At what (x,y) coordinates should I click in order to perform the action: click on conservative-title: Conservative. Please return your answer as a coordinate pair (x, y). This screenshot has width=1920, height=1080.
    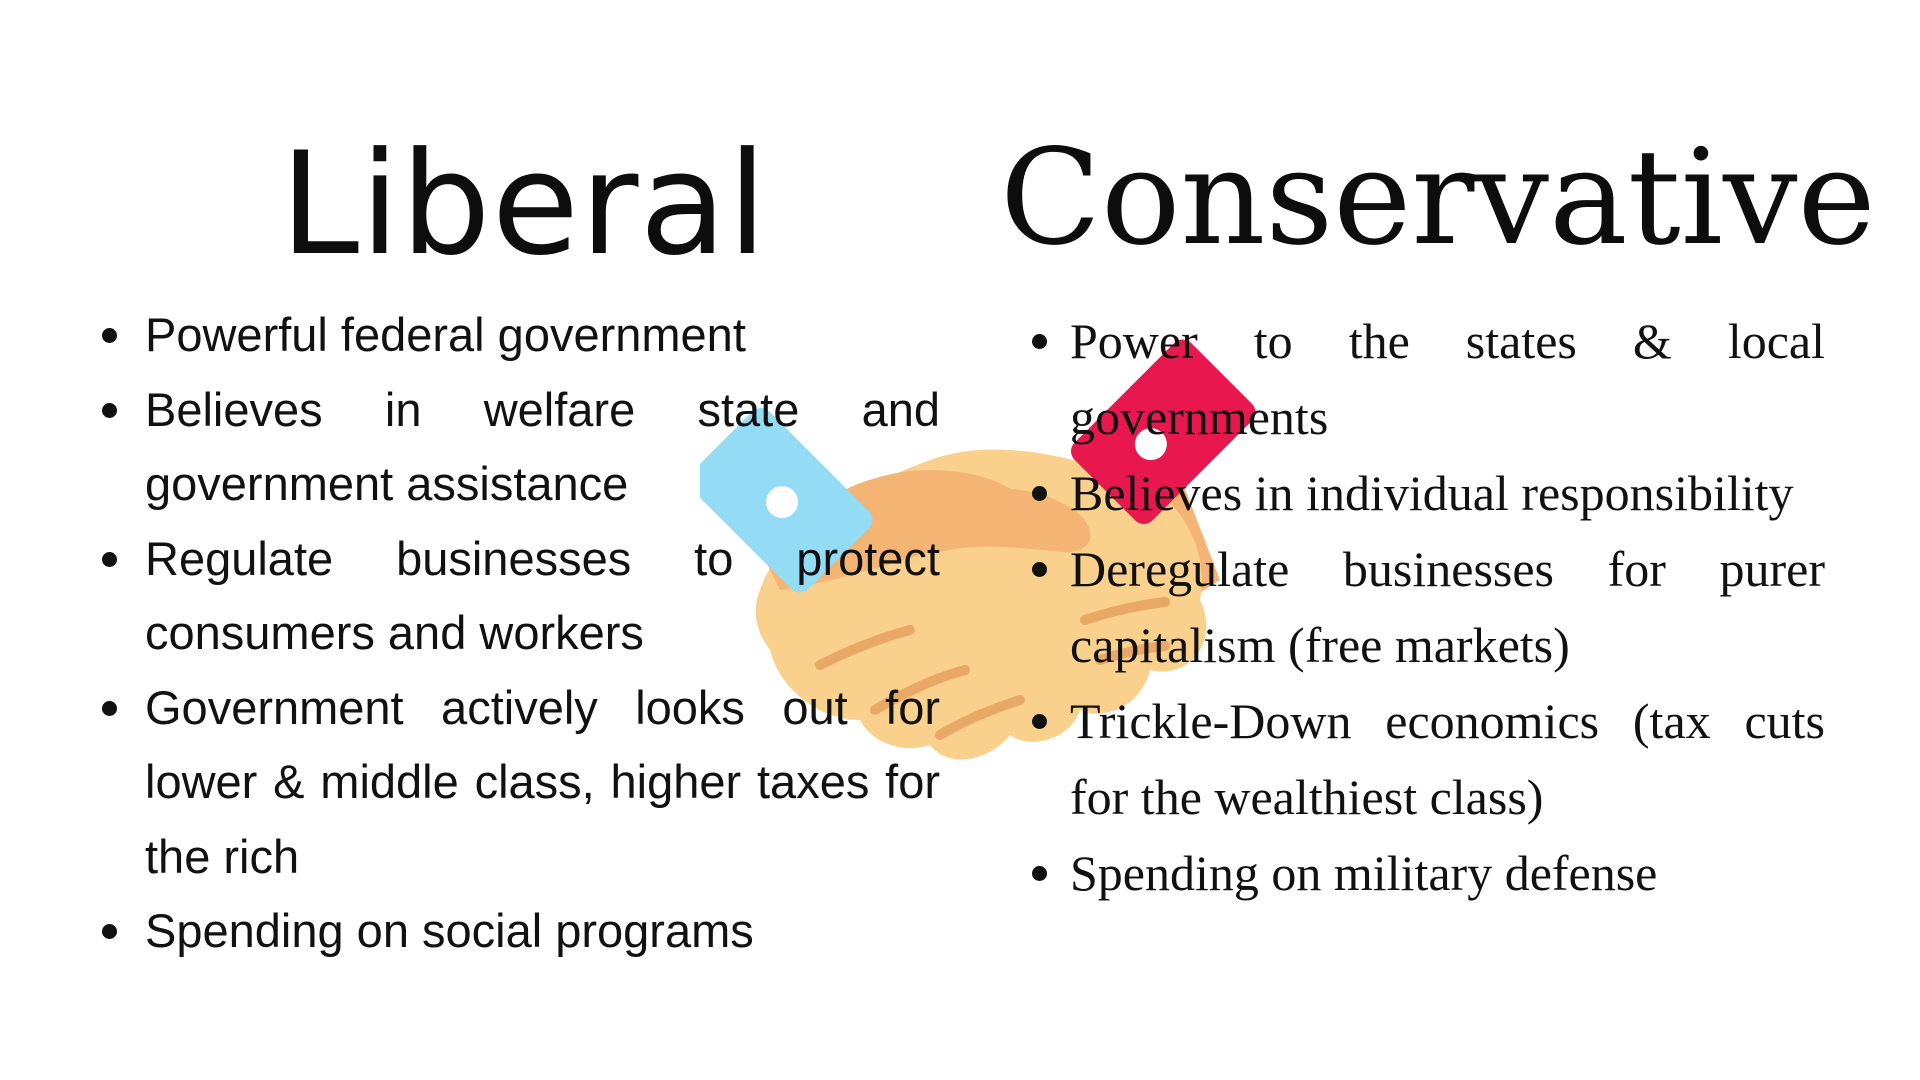
    Looking at the image, I should click on (1438, 198).